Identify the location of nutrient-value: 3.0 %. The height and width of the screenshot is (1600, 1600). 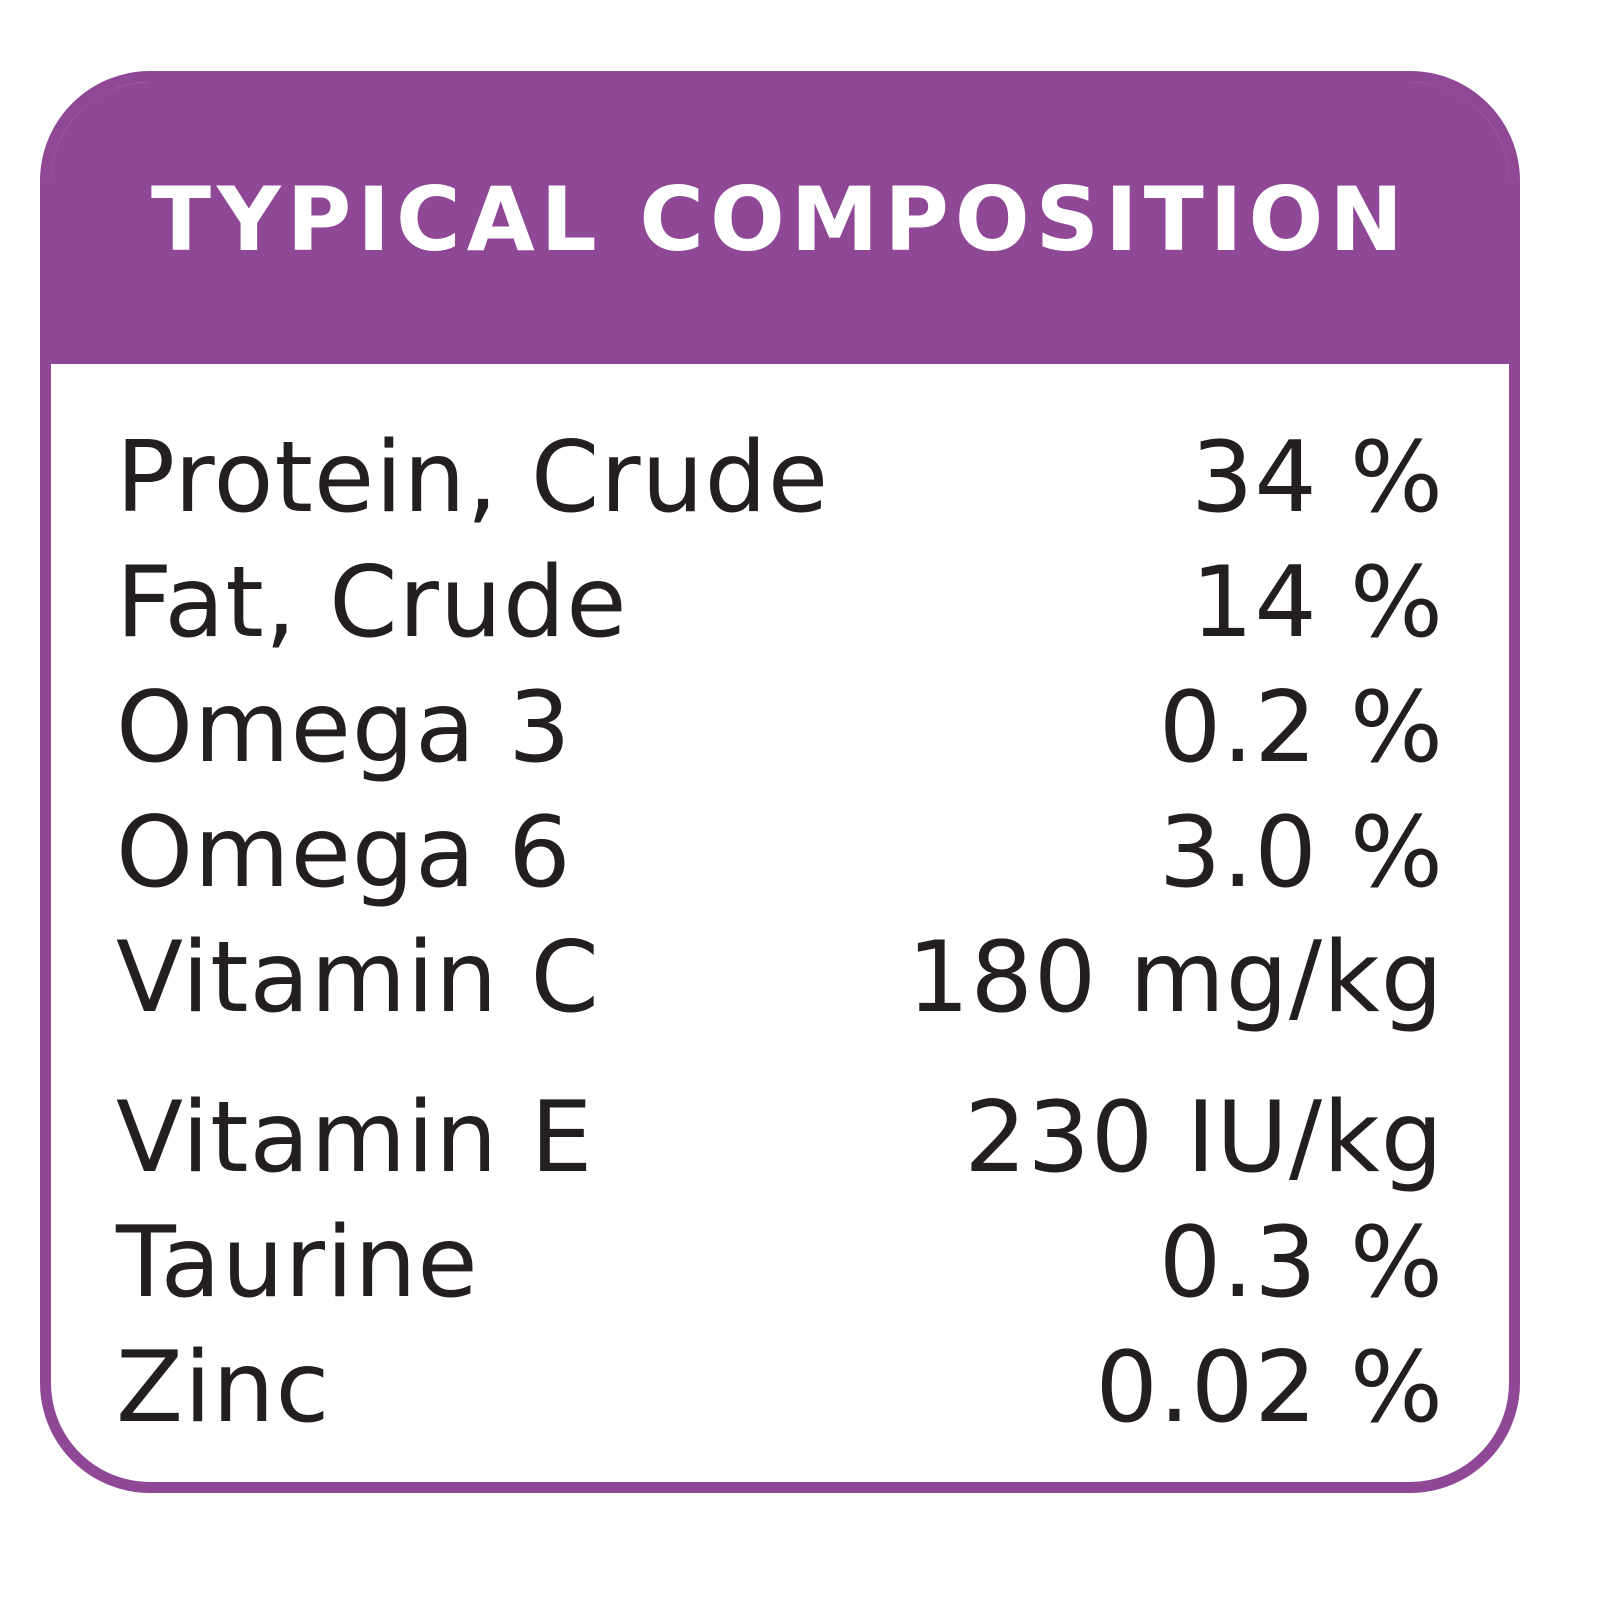
(1301, 853).